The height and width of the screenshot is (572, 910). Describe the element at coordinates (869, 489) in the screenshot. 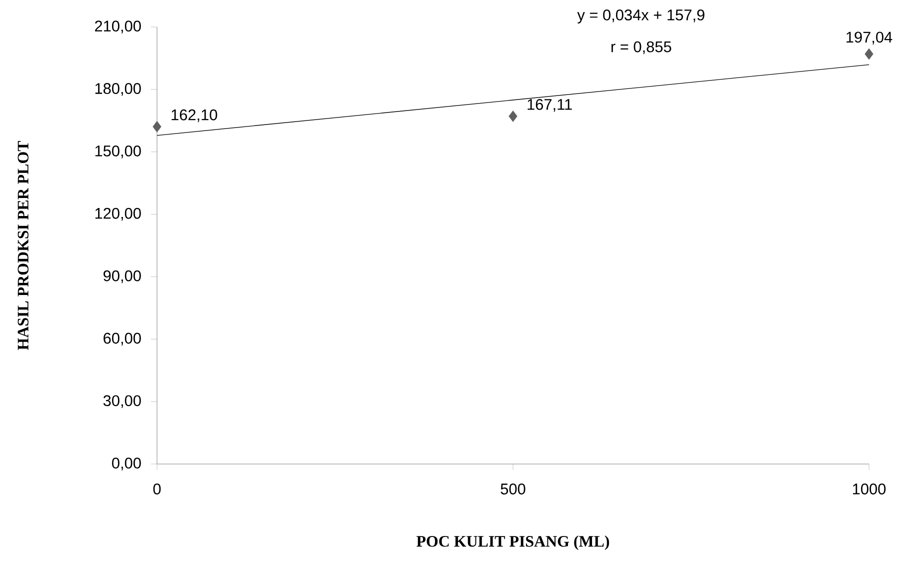

I see `x-tick-label: 1000` at that location.